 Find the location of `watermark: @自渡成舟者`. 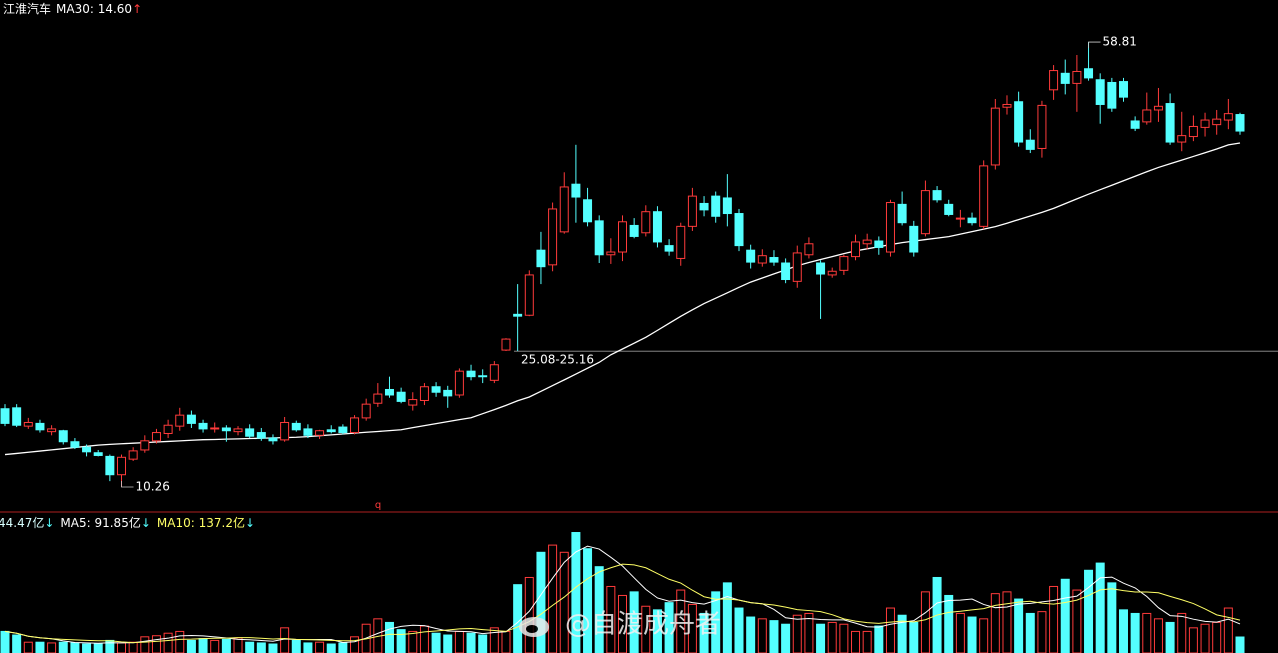

watermark: @自渡成舟者 is located at coordinates (620, 625).